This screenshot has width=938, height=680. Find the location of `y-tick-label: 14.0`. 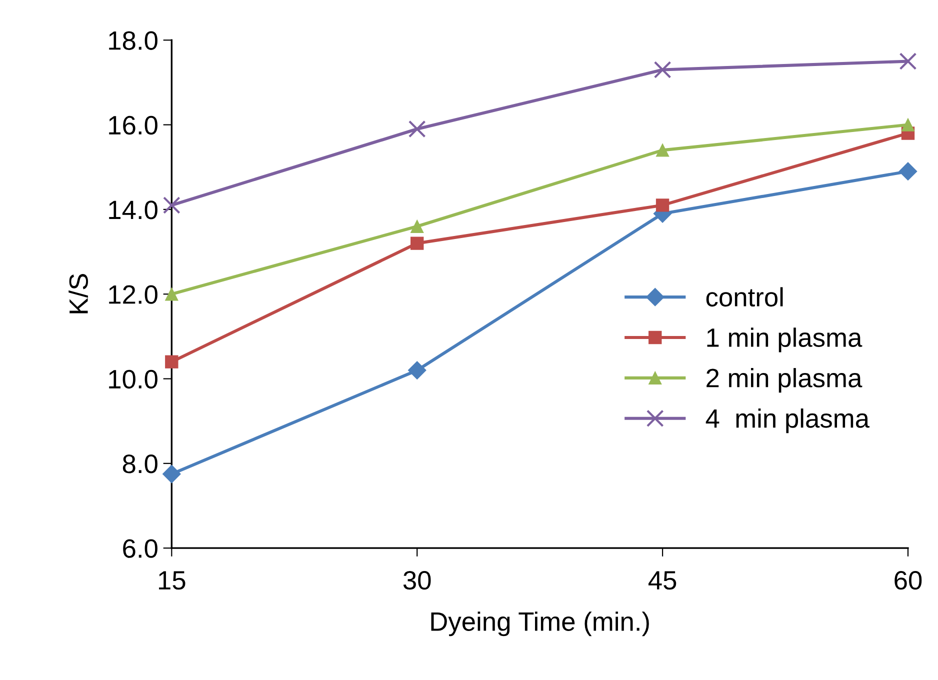

y-tick-label: 14.0 is located at coordinates (133, 210).